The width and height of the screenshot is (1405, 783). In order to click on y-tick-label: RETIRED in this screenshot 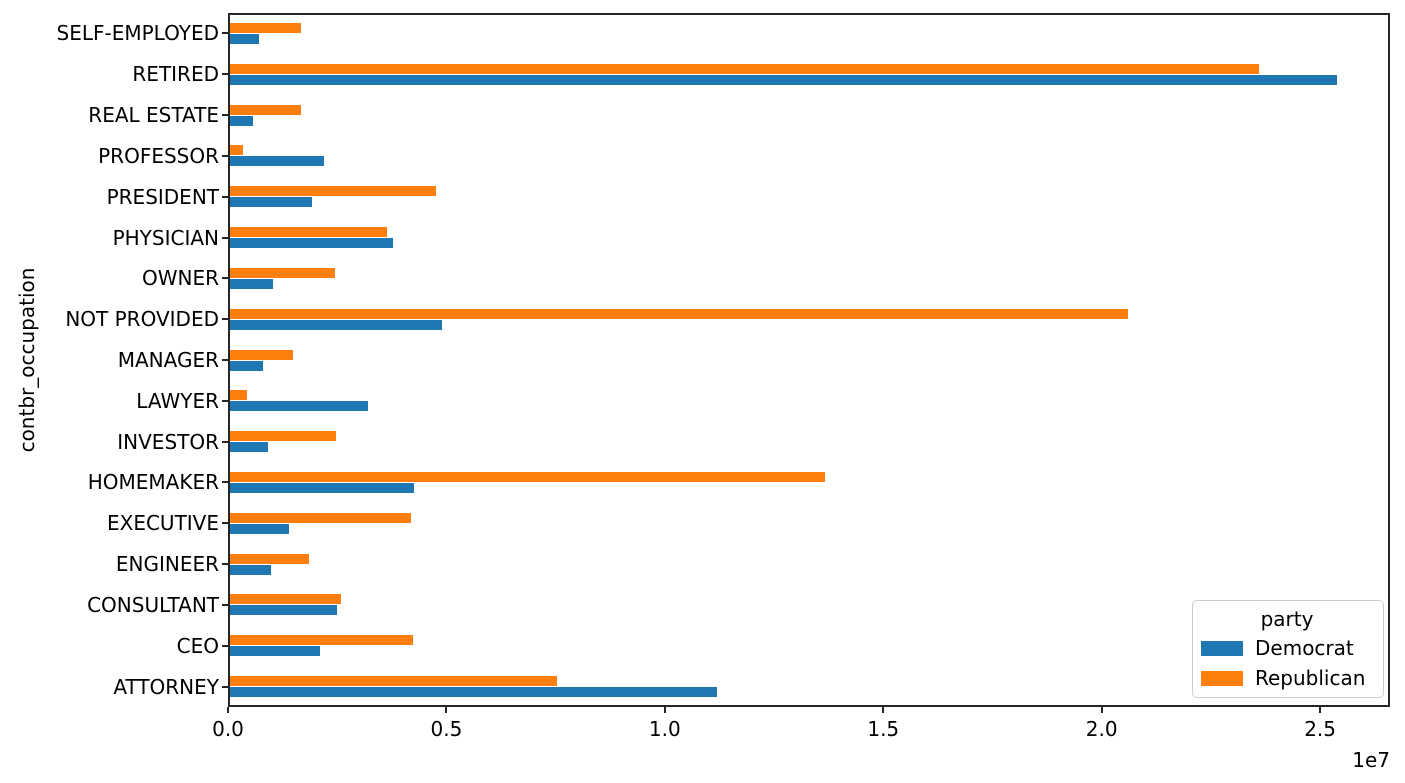, I will do `click(175, 74)`.